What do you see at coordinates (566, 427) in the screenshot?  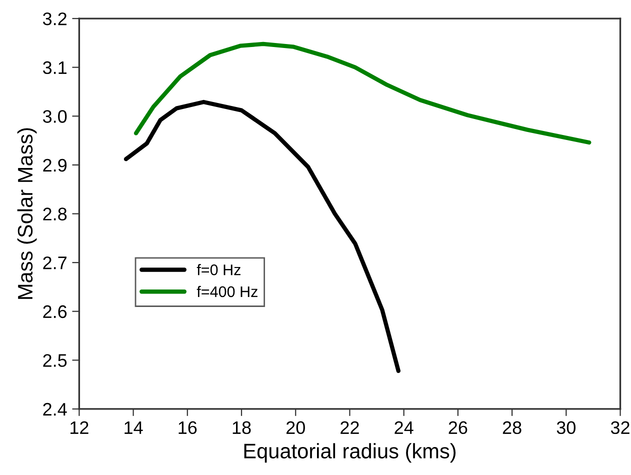 I see `x-tick-label: 30` at bounding box center [566, 427].